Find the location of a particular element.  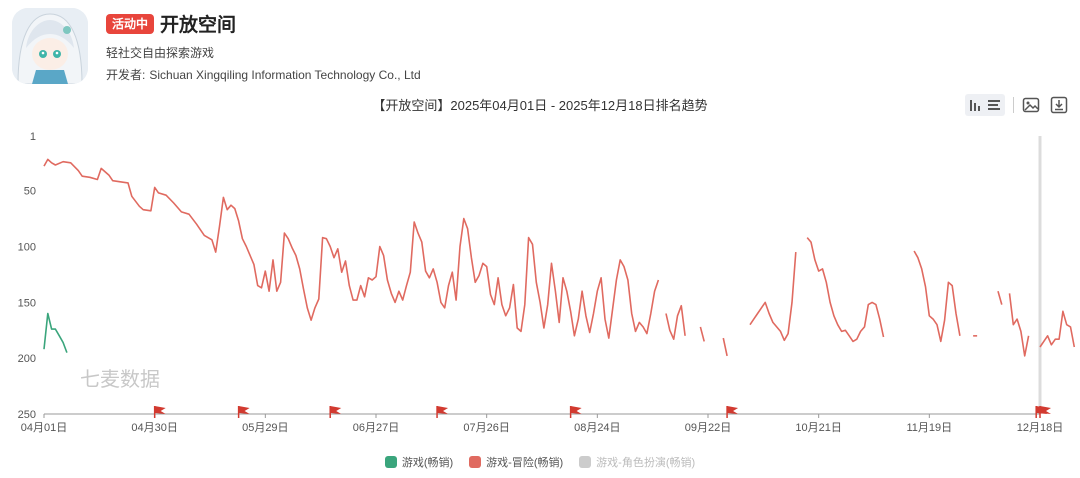

y-tick-label: 100 is located at coordinates (27, 248).